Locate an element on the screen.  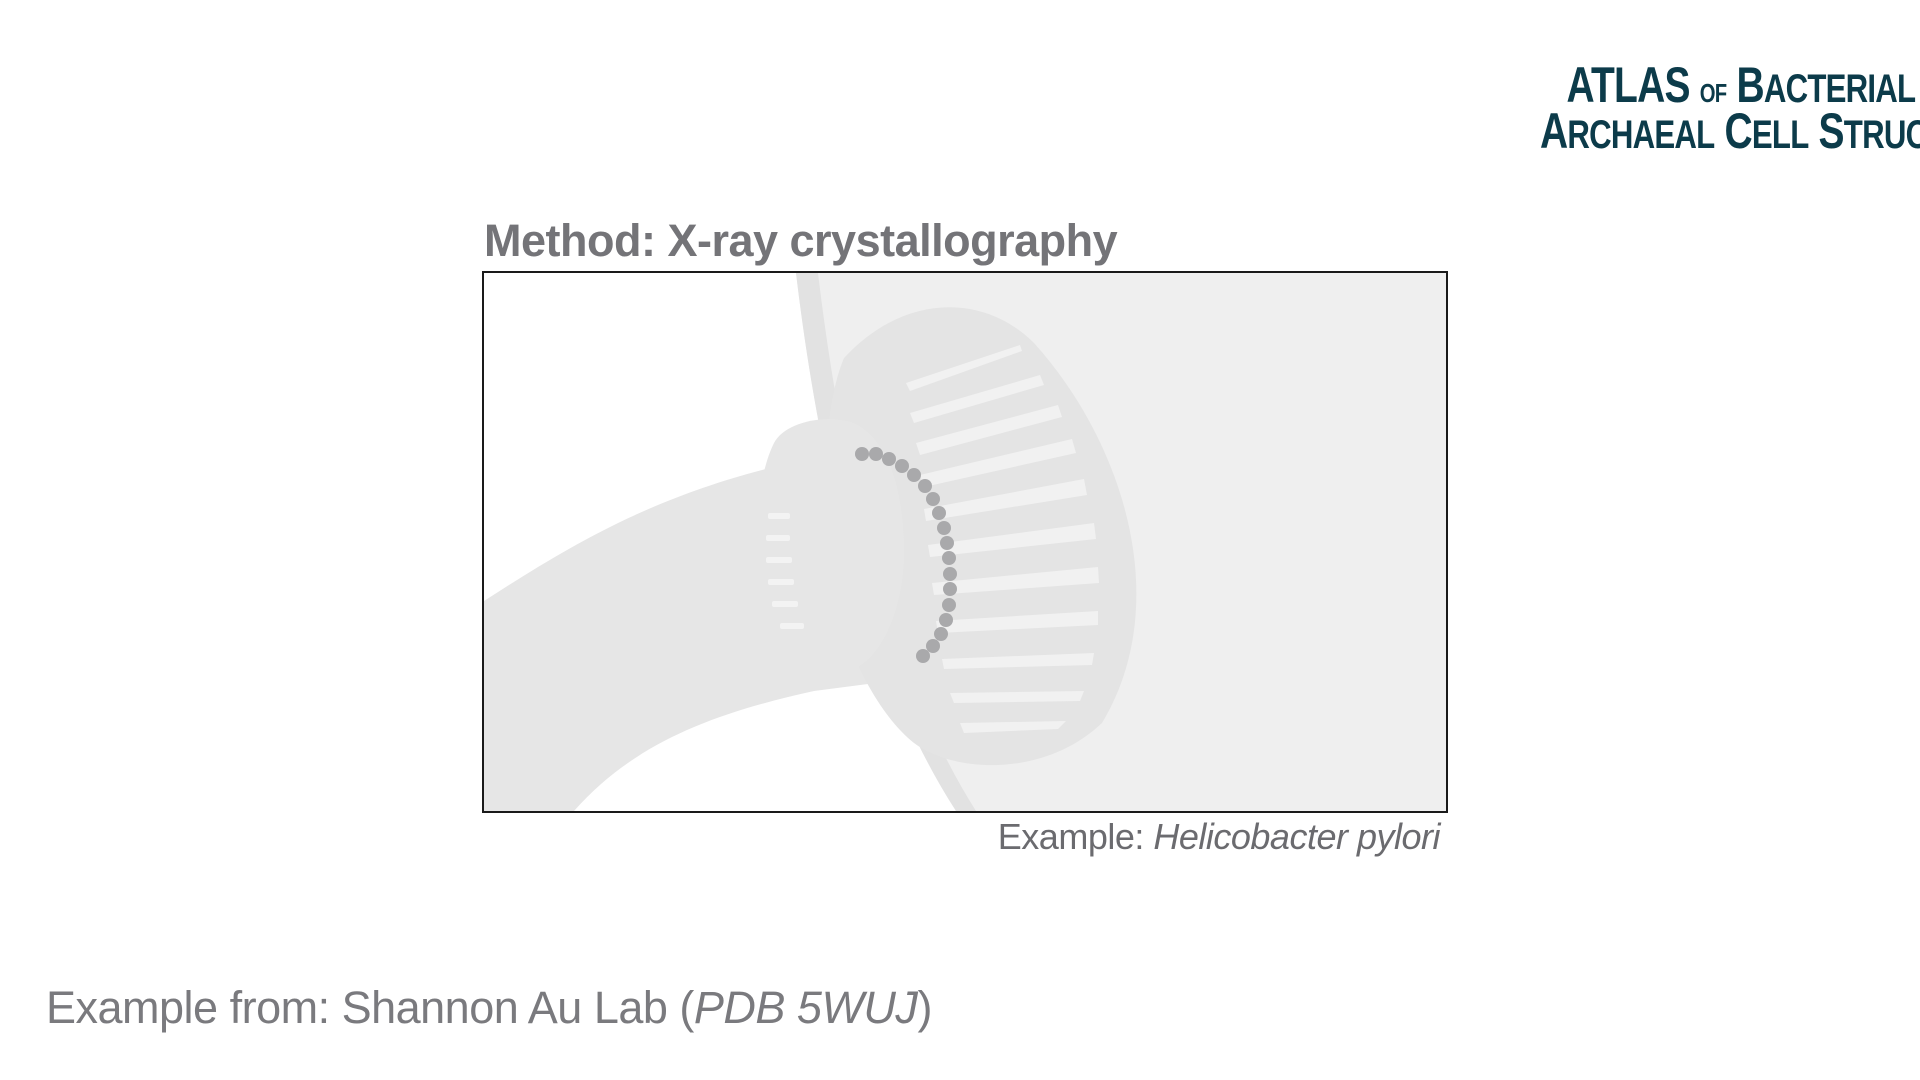
example-caption: Example: Helicobacter pylori is located at coordinates (1209, 837).